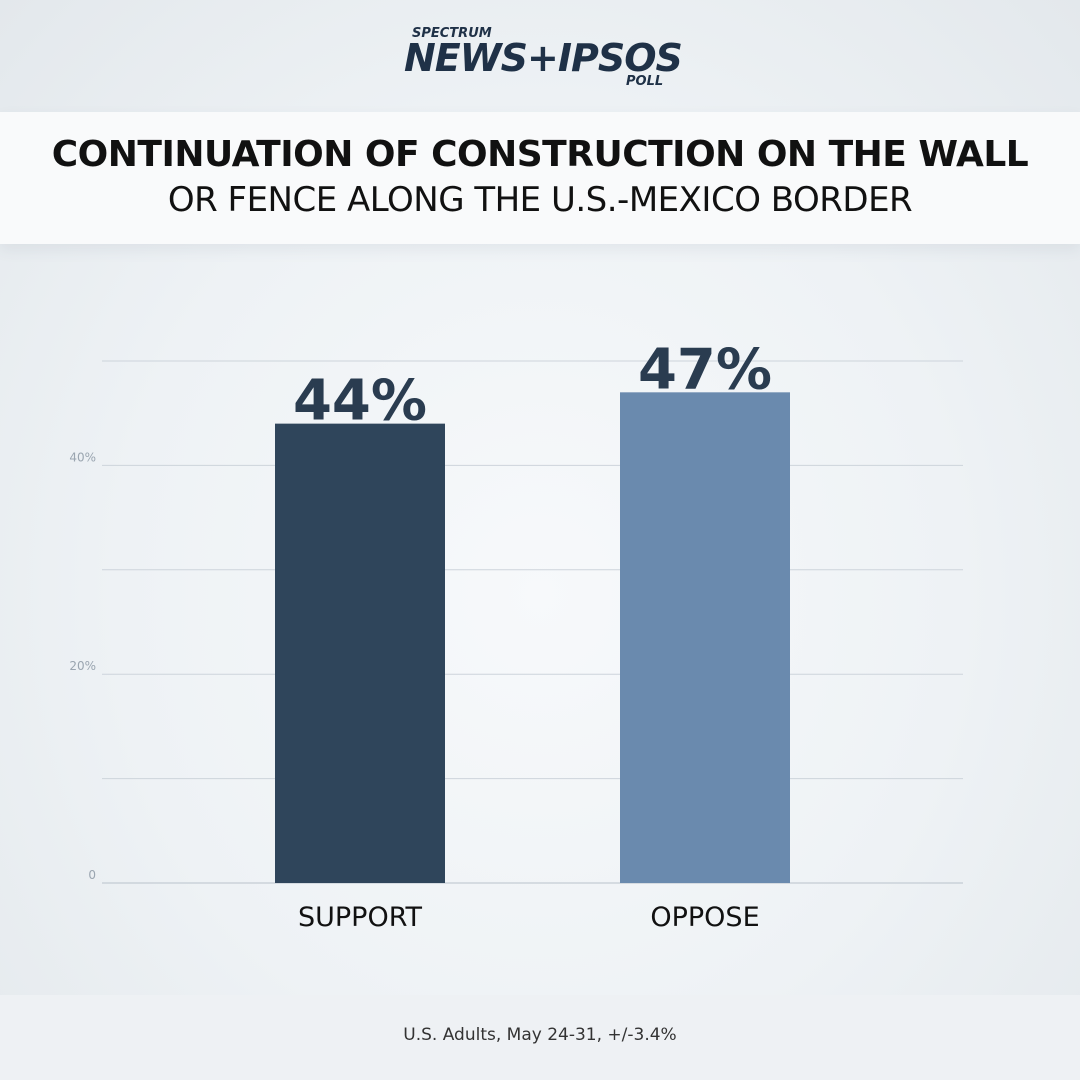  Describe the element at coordinates (452, 33) in the screenshot. I see `brand-top: SPECTRUM` at that location.